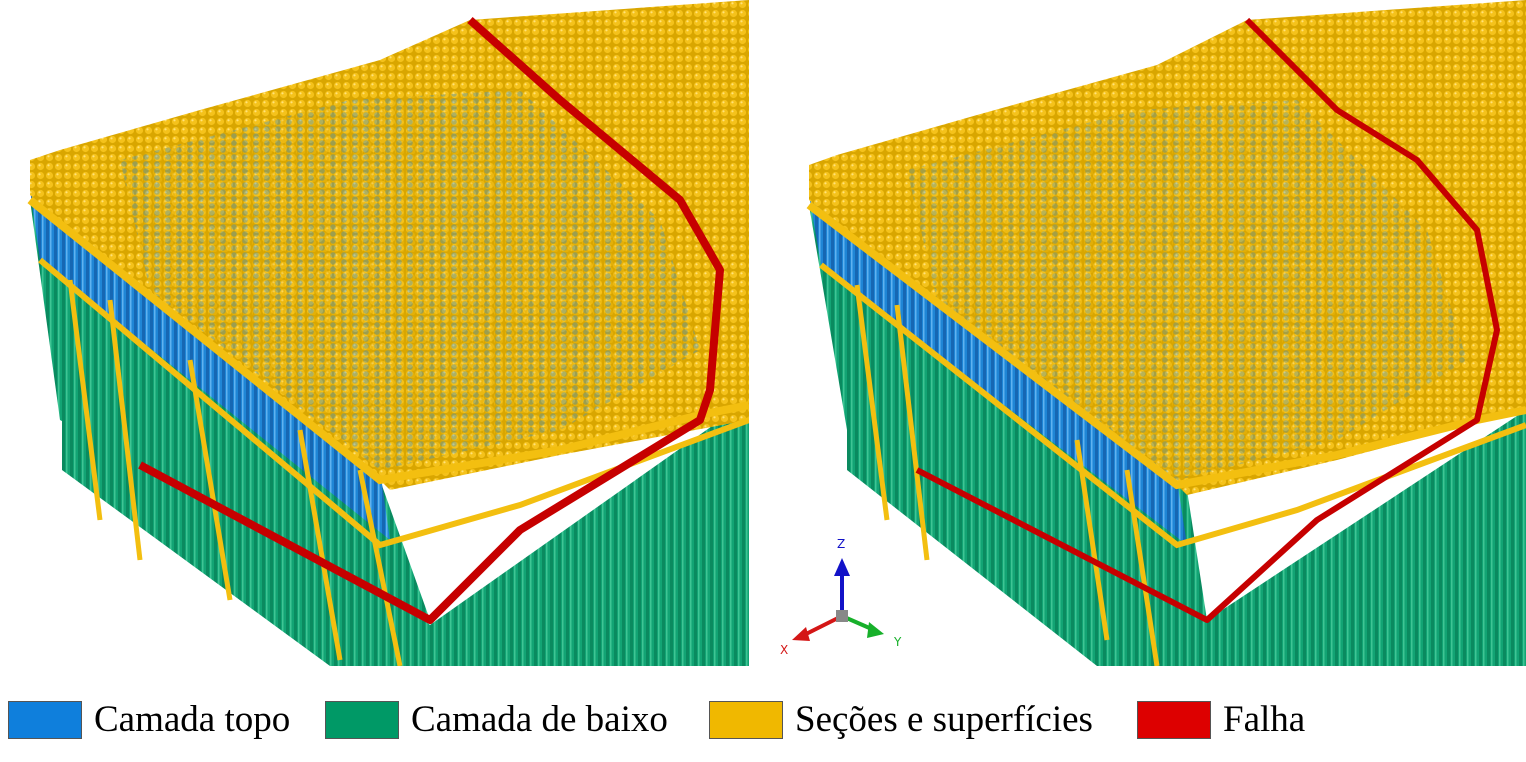  What do you see at coordinates (897, 642) in the screenshot?
I see `y-axis-label: Y` at bounding box center [897, 642].